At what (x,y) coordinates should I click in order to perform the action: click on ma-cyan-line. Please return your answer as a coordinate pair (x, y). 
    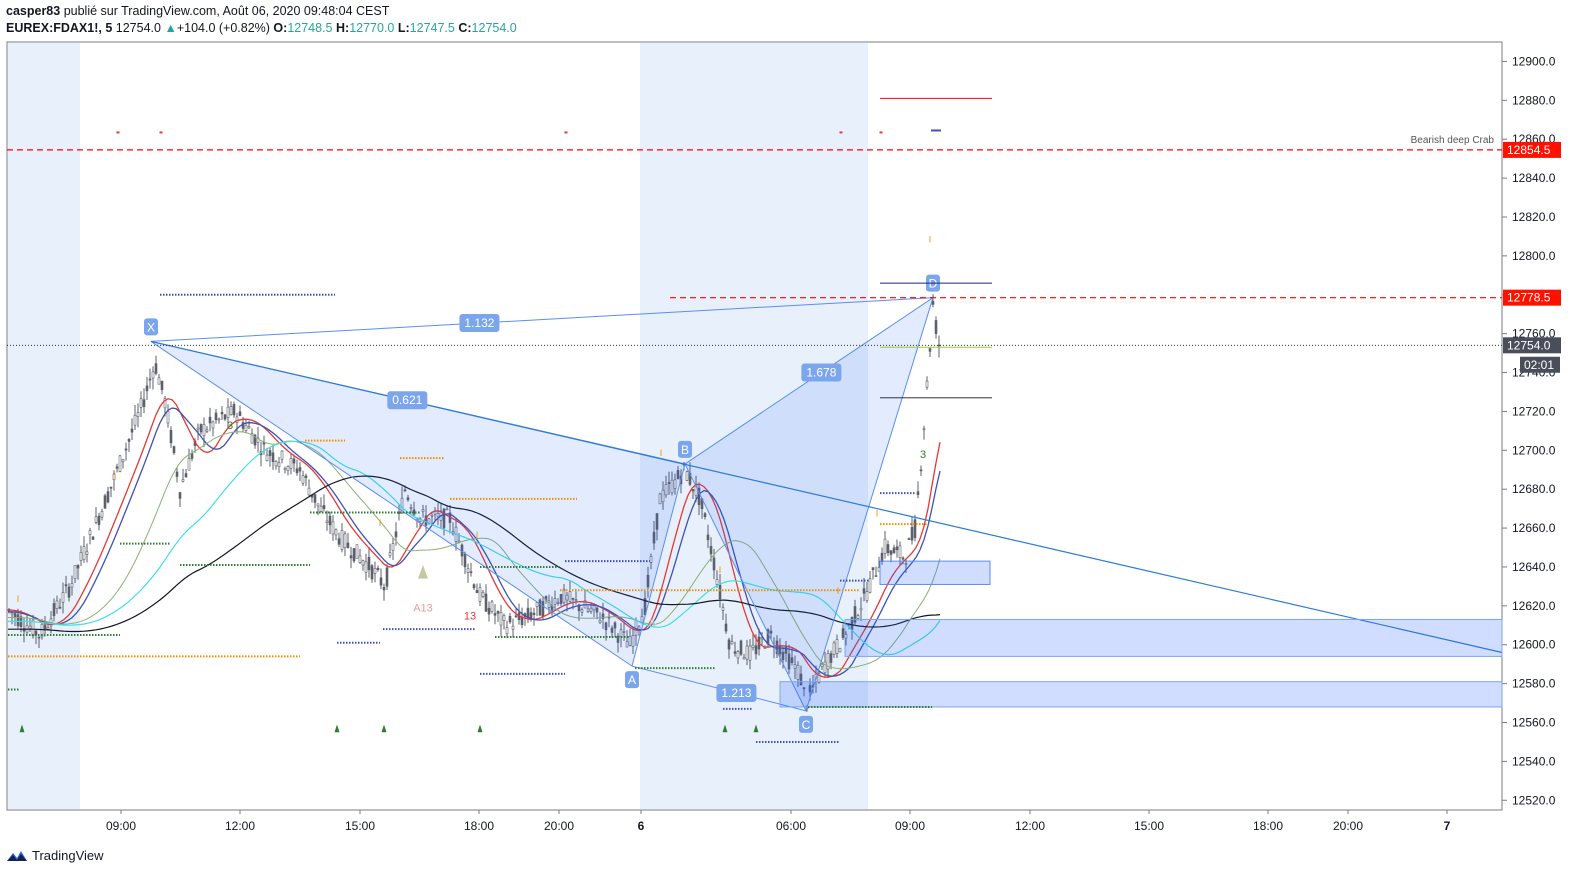
    Looking at the image, I should click on (474, 548).